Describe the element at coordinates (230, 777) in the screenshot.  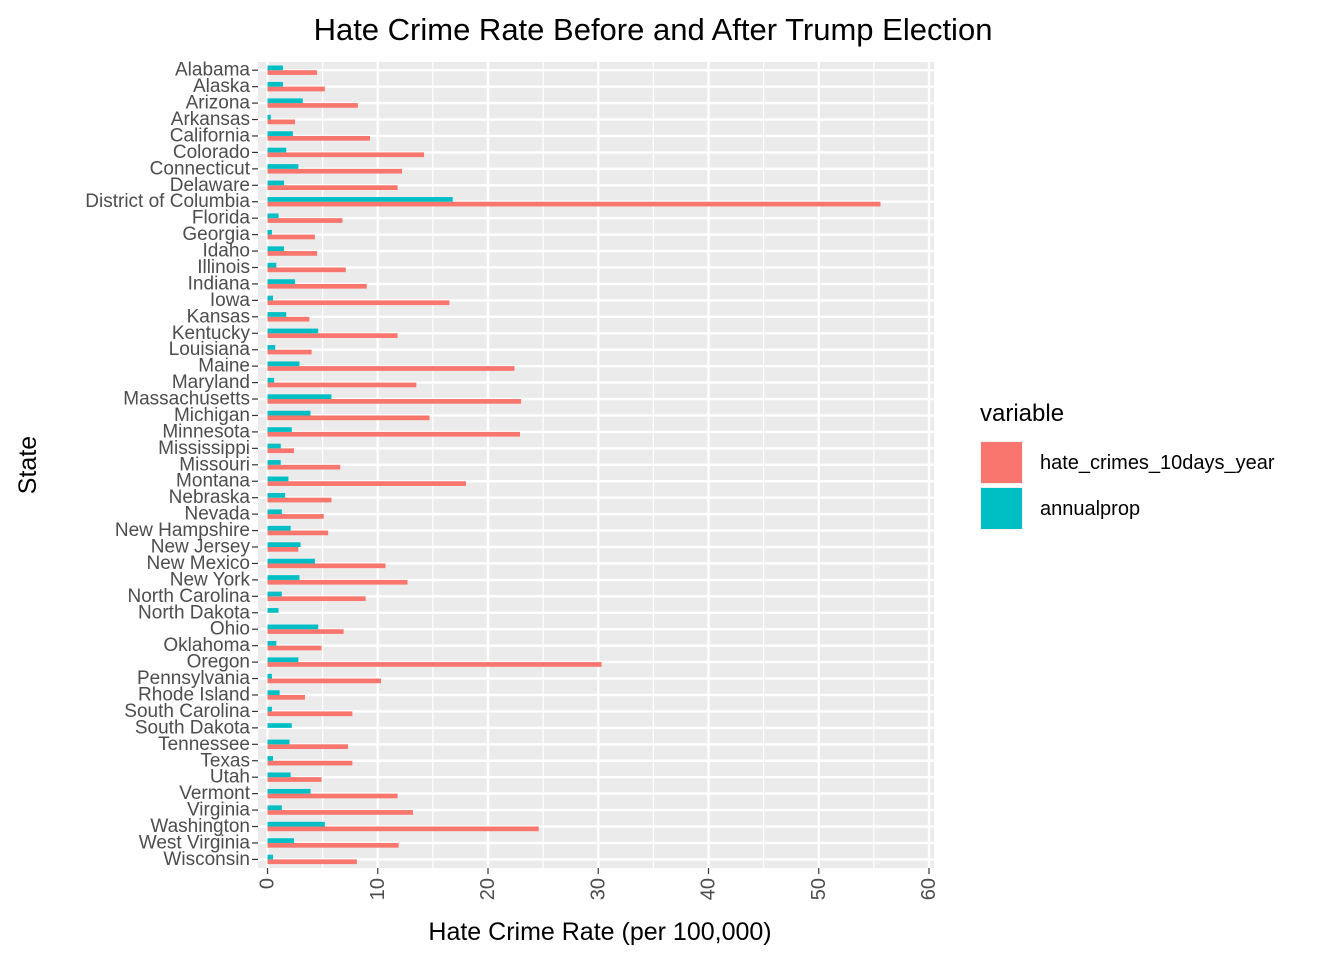
I see `y-tick-label: Utah` at that location.